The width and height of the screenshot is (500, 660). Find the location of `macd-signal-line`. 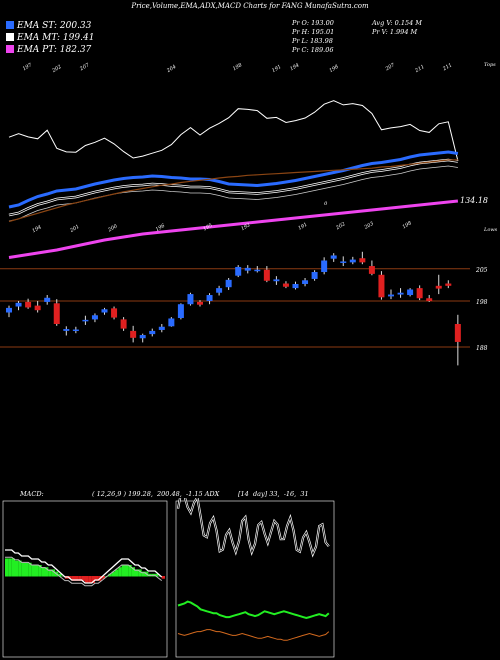

macd-signal-line is located at coordinates (84, 571).